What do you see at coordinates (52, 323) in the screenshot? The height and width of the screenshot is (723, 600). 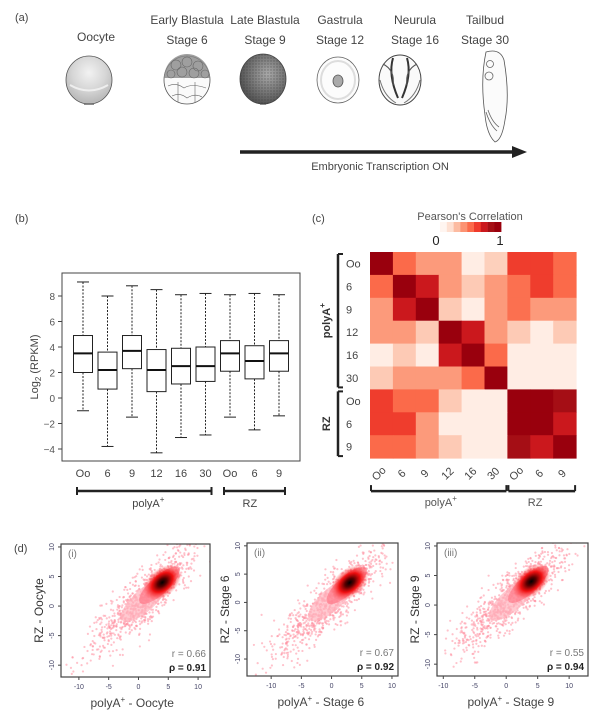 I see `y-tick-label: 6` at bounding box center [52, 323].